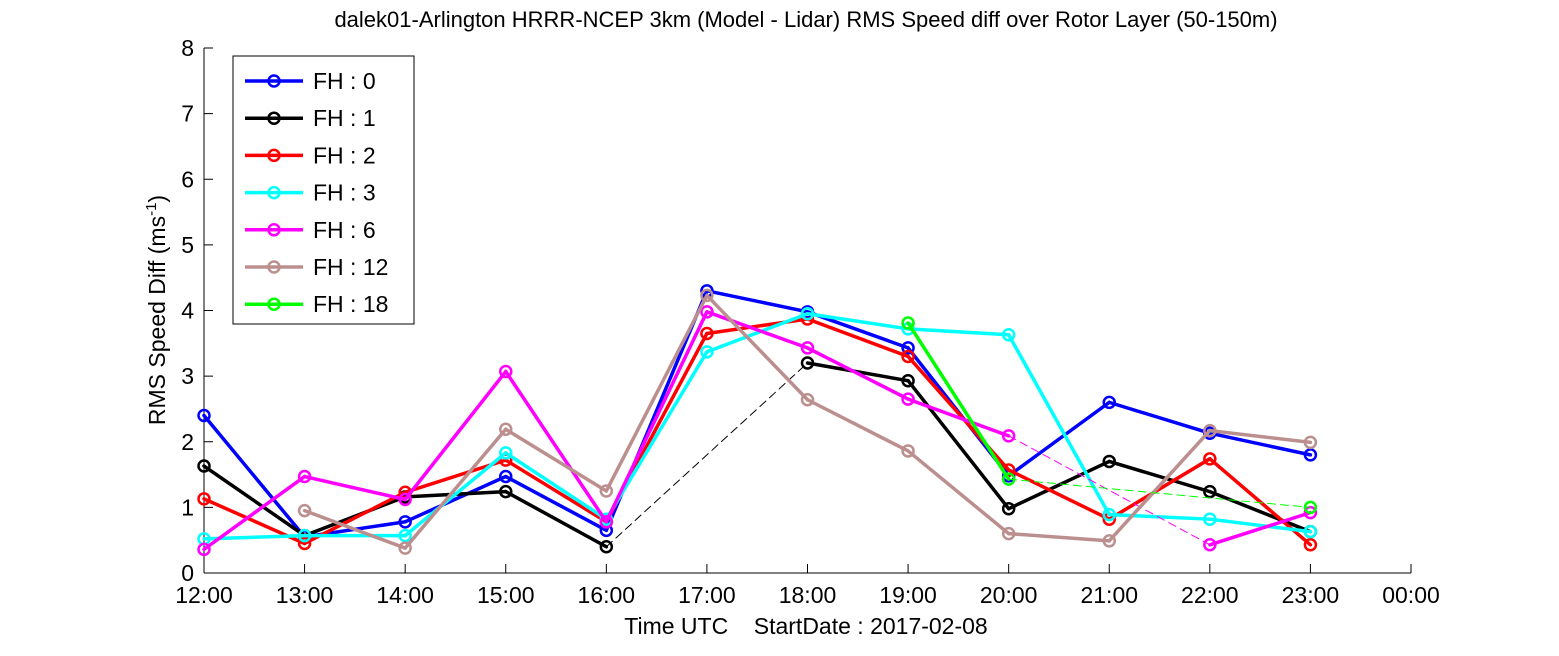 The image size is (1559, 656). What do you see at coordinates (187, 507) in the screenshot?
I see `y-tick-label: 1` at bounding box center [187, 507].